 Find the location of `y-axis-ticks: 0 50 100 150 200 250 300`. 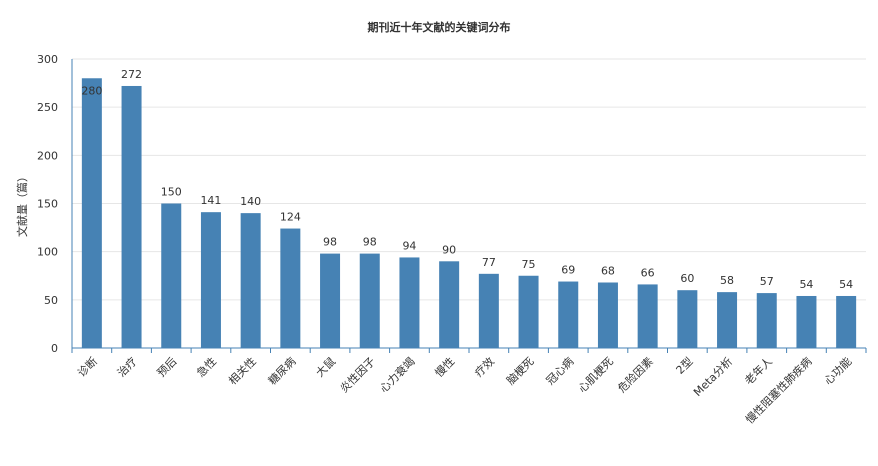

y-axis-ticks: 0 50 100 150 200 250 300 is located at coordinates (47, 204).